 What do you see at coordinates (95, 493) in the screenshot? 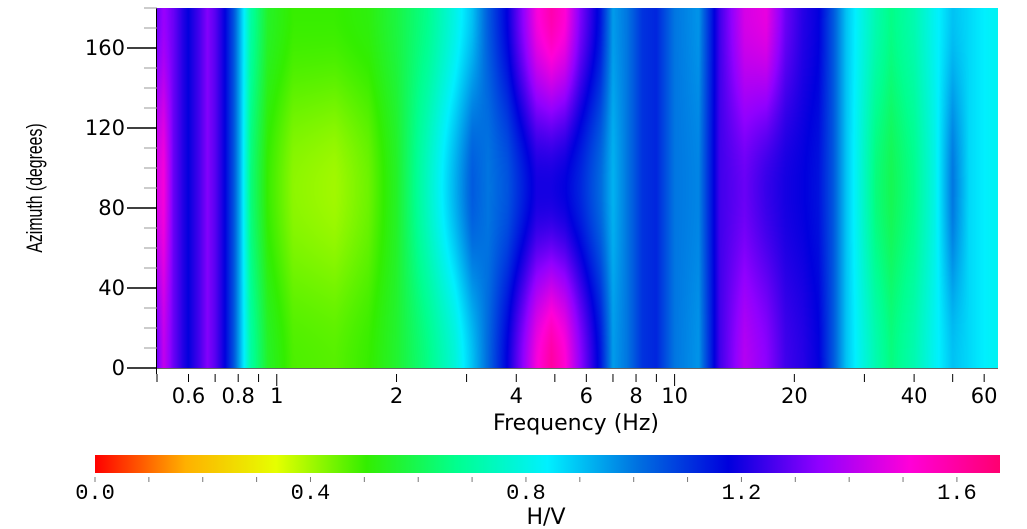
I see `colorbar-tick-label: 0.0` at bounding box center [95, 493].